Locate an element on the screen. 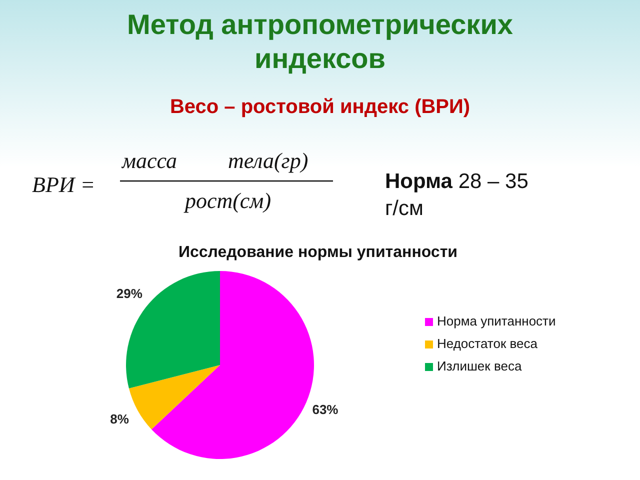  chart-title: Метод антропометрических индексов is located at coordinates (320, 41).